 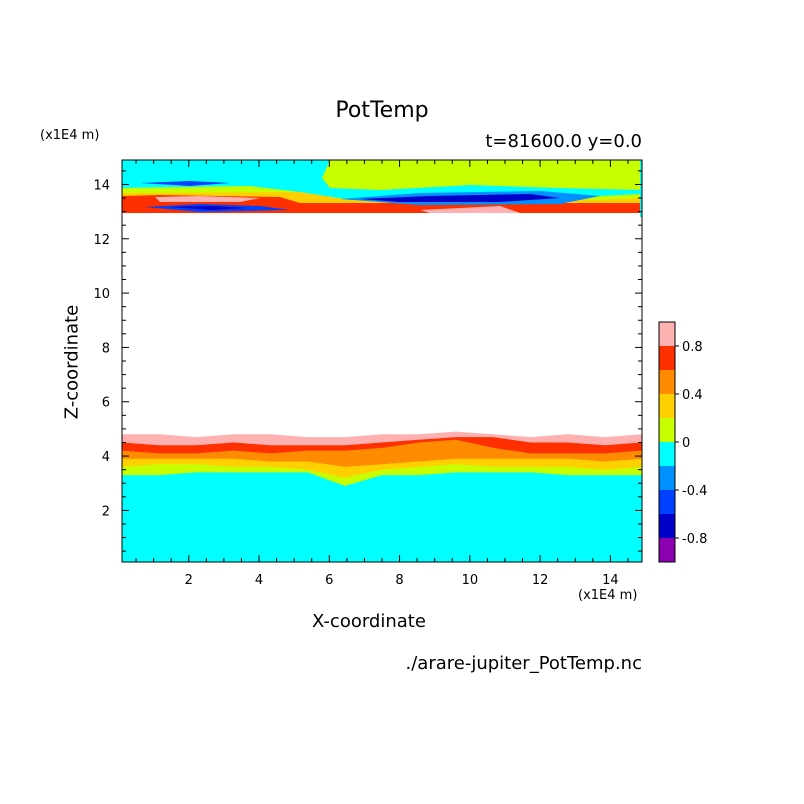 What do you see at coordinates (106, 457) in the screenshot?
I see `y-tick-label: 4` at bounding box center [106, 457].